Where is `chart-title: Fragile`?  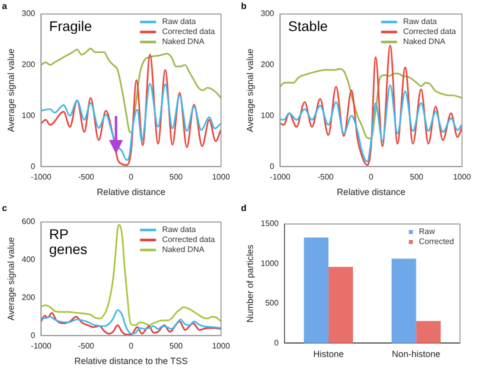
chart-title: Fragile is located at coordinates (70, 26).